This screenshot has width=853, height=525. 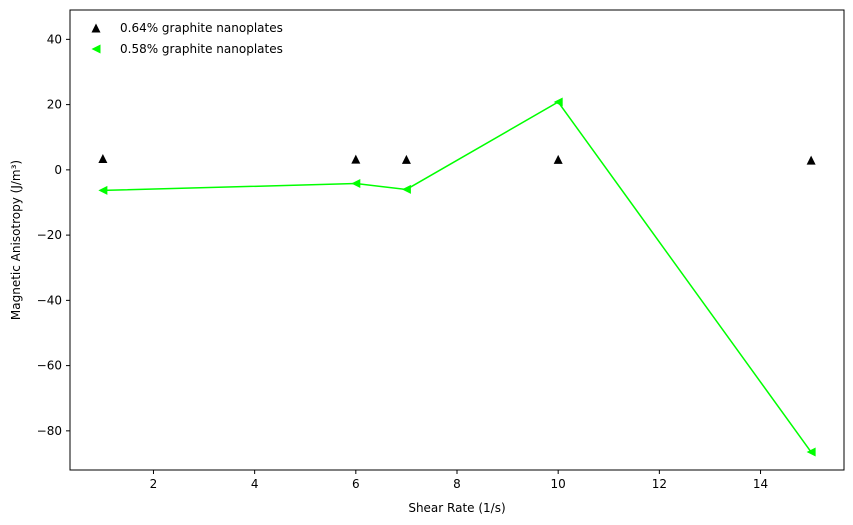 What do you see at coordinates (356, 484) in the screenshot?
I see `x-tick-label: 6` at bounding box center [356, 484].